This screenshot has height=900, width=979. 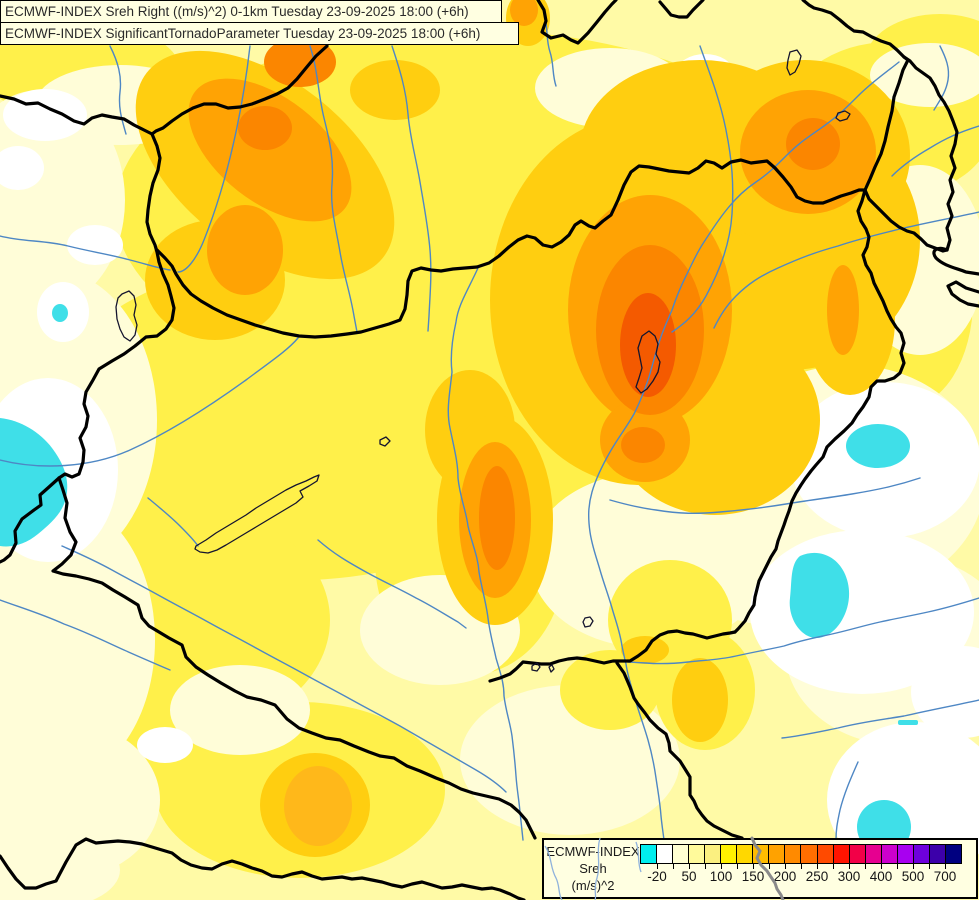 What do you see at coordinates (881, 876) in the screenshot?
I see `legend-tick-label: 400` at bounding box center [881, 876].